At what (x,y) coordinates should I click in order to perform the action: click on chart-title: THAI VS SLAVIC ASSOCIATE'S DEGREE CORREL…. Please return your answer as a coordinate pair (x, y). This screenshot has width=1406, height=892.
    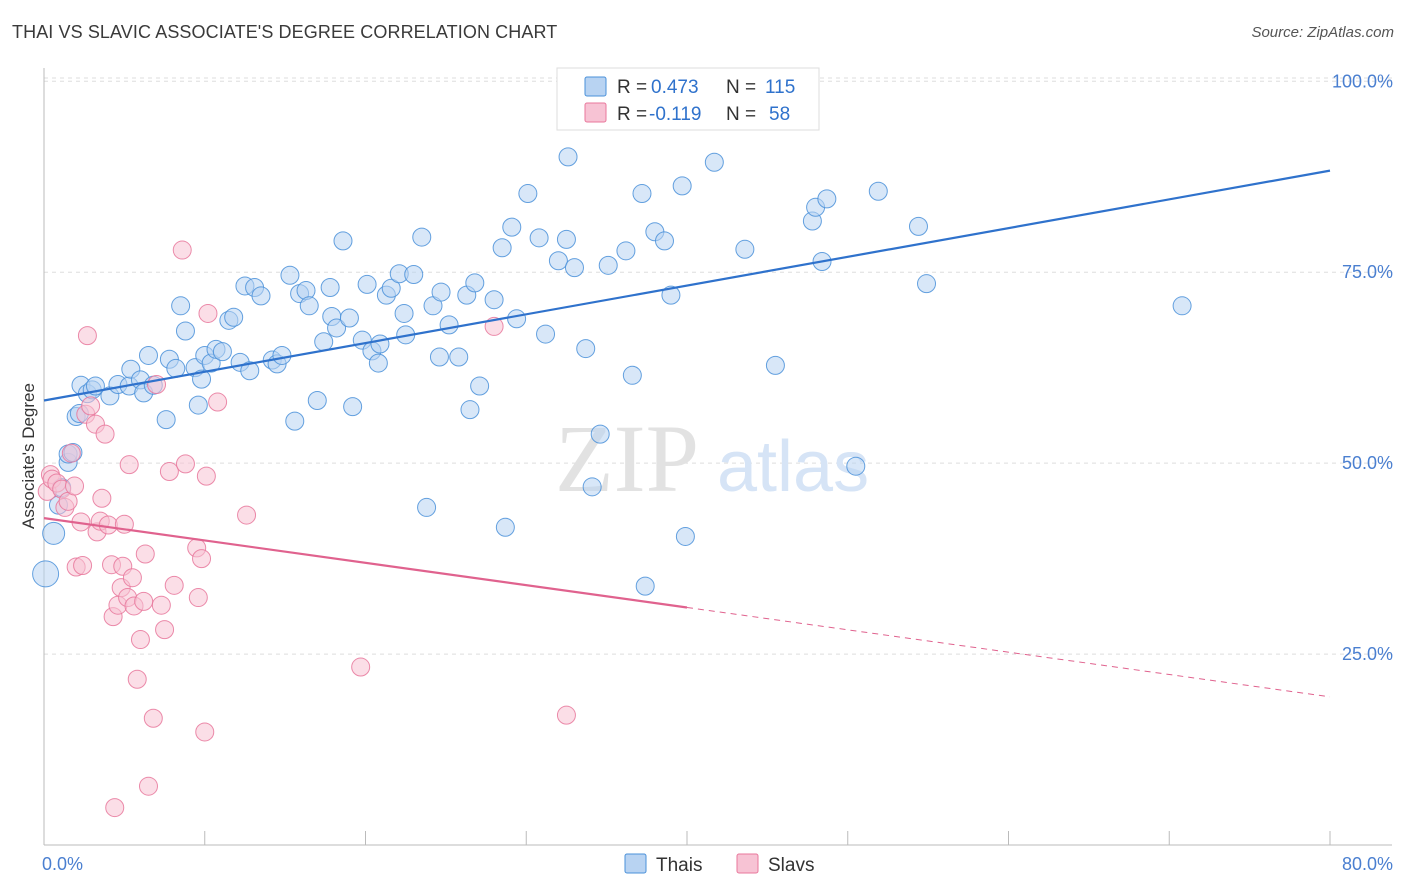
    Looking at the image, I should click on (285, 32).